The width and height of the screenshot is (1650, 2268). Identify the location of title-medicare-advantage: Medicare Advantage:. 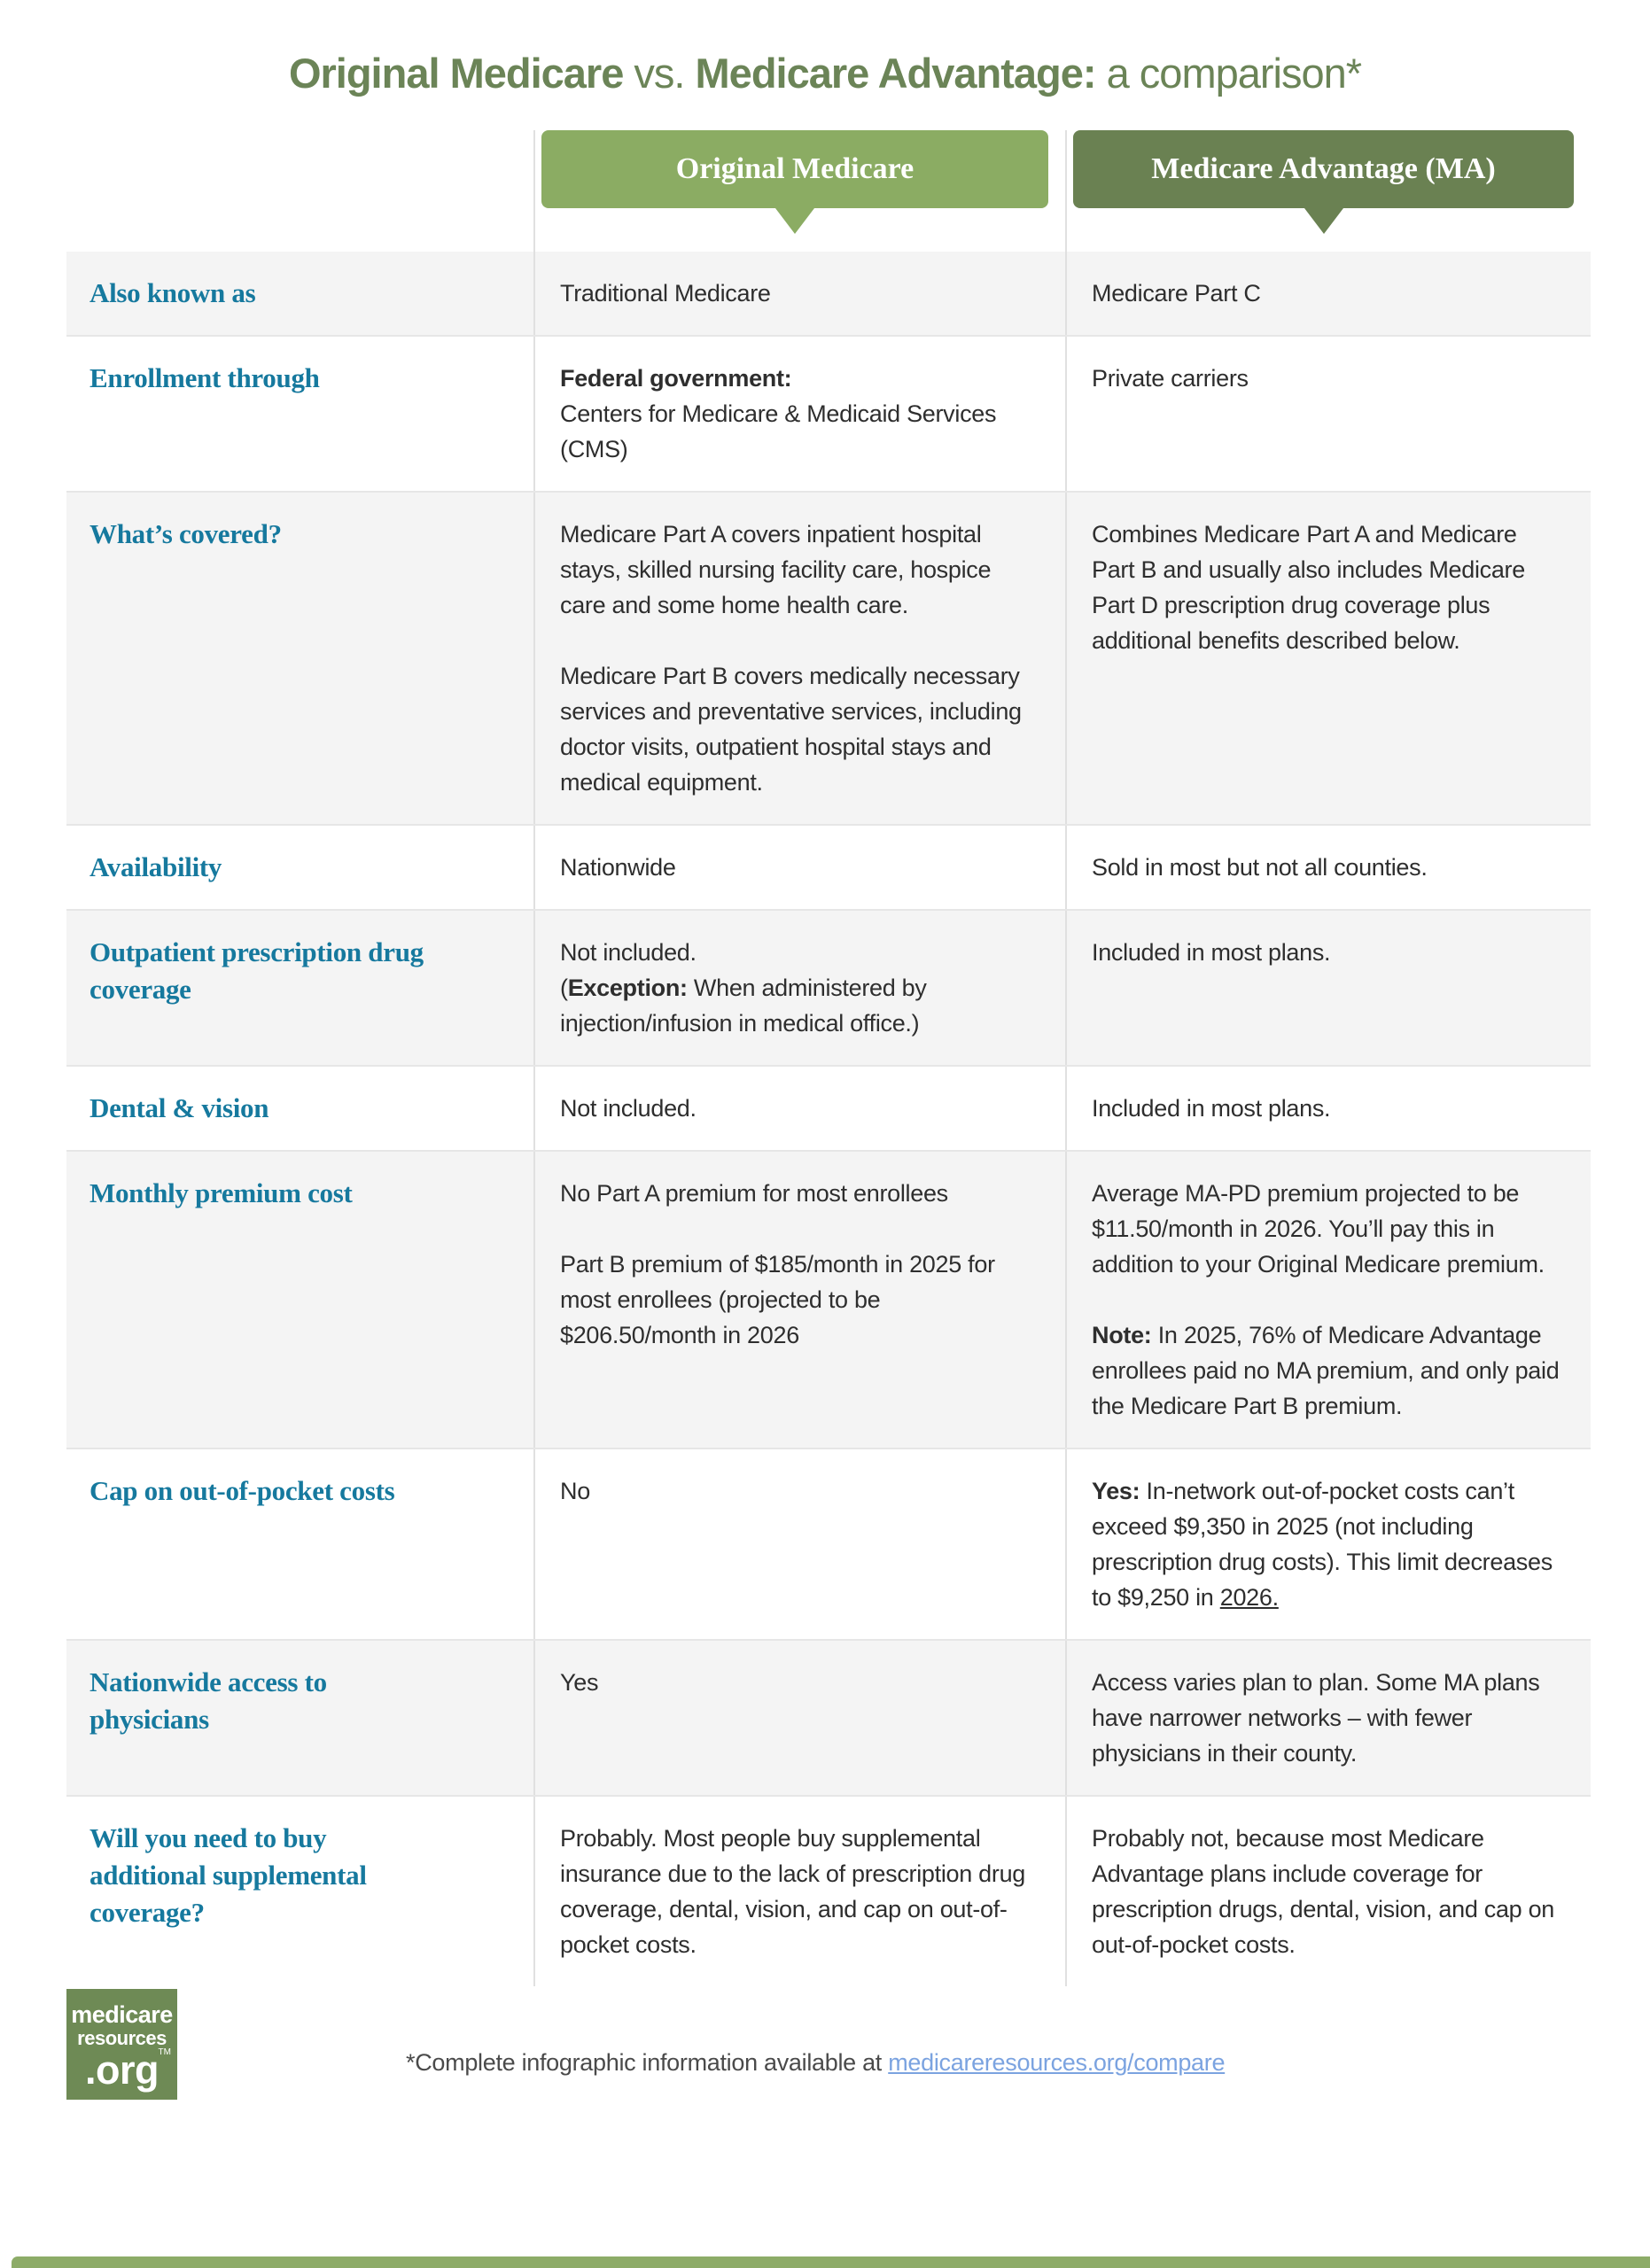
(896, 73).